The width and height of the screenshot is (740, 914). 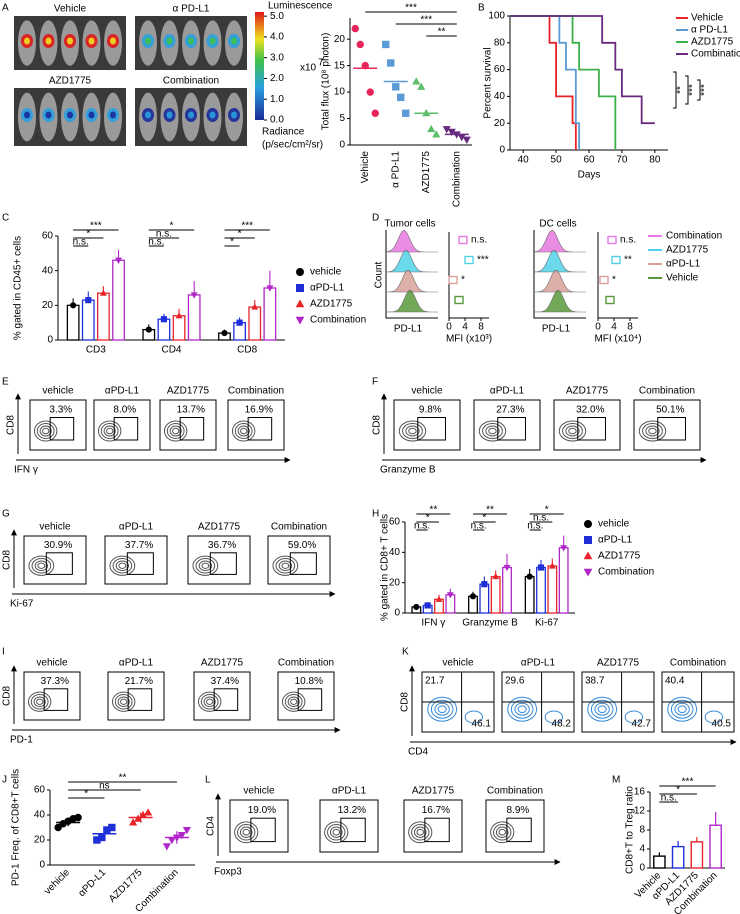 What do you see at coordinates (559, 281) in the screenshot?
I see `histogram` at bounding box center [559, 281].